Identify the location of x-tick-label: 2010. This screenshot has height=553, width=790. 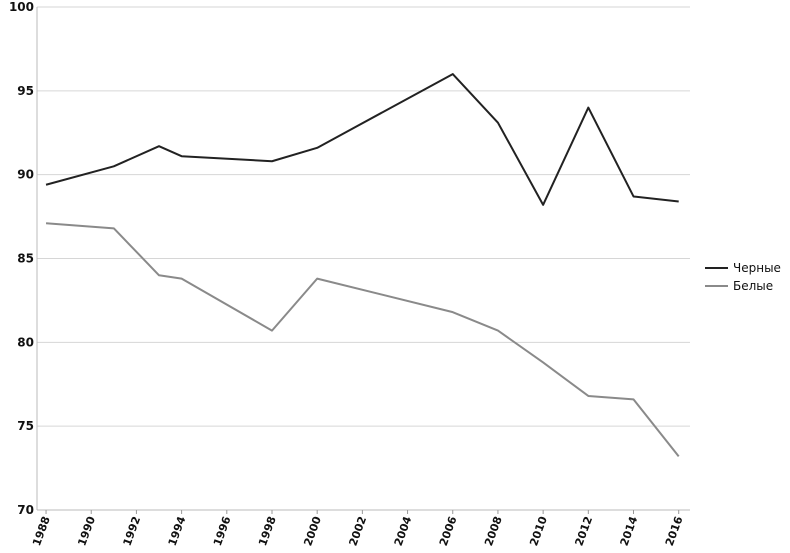
(538, 531).